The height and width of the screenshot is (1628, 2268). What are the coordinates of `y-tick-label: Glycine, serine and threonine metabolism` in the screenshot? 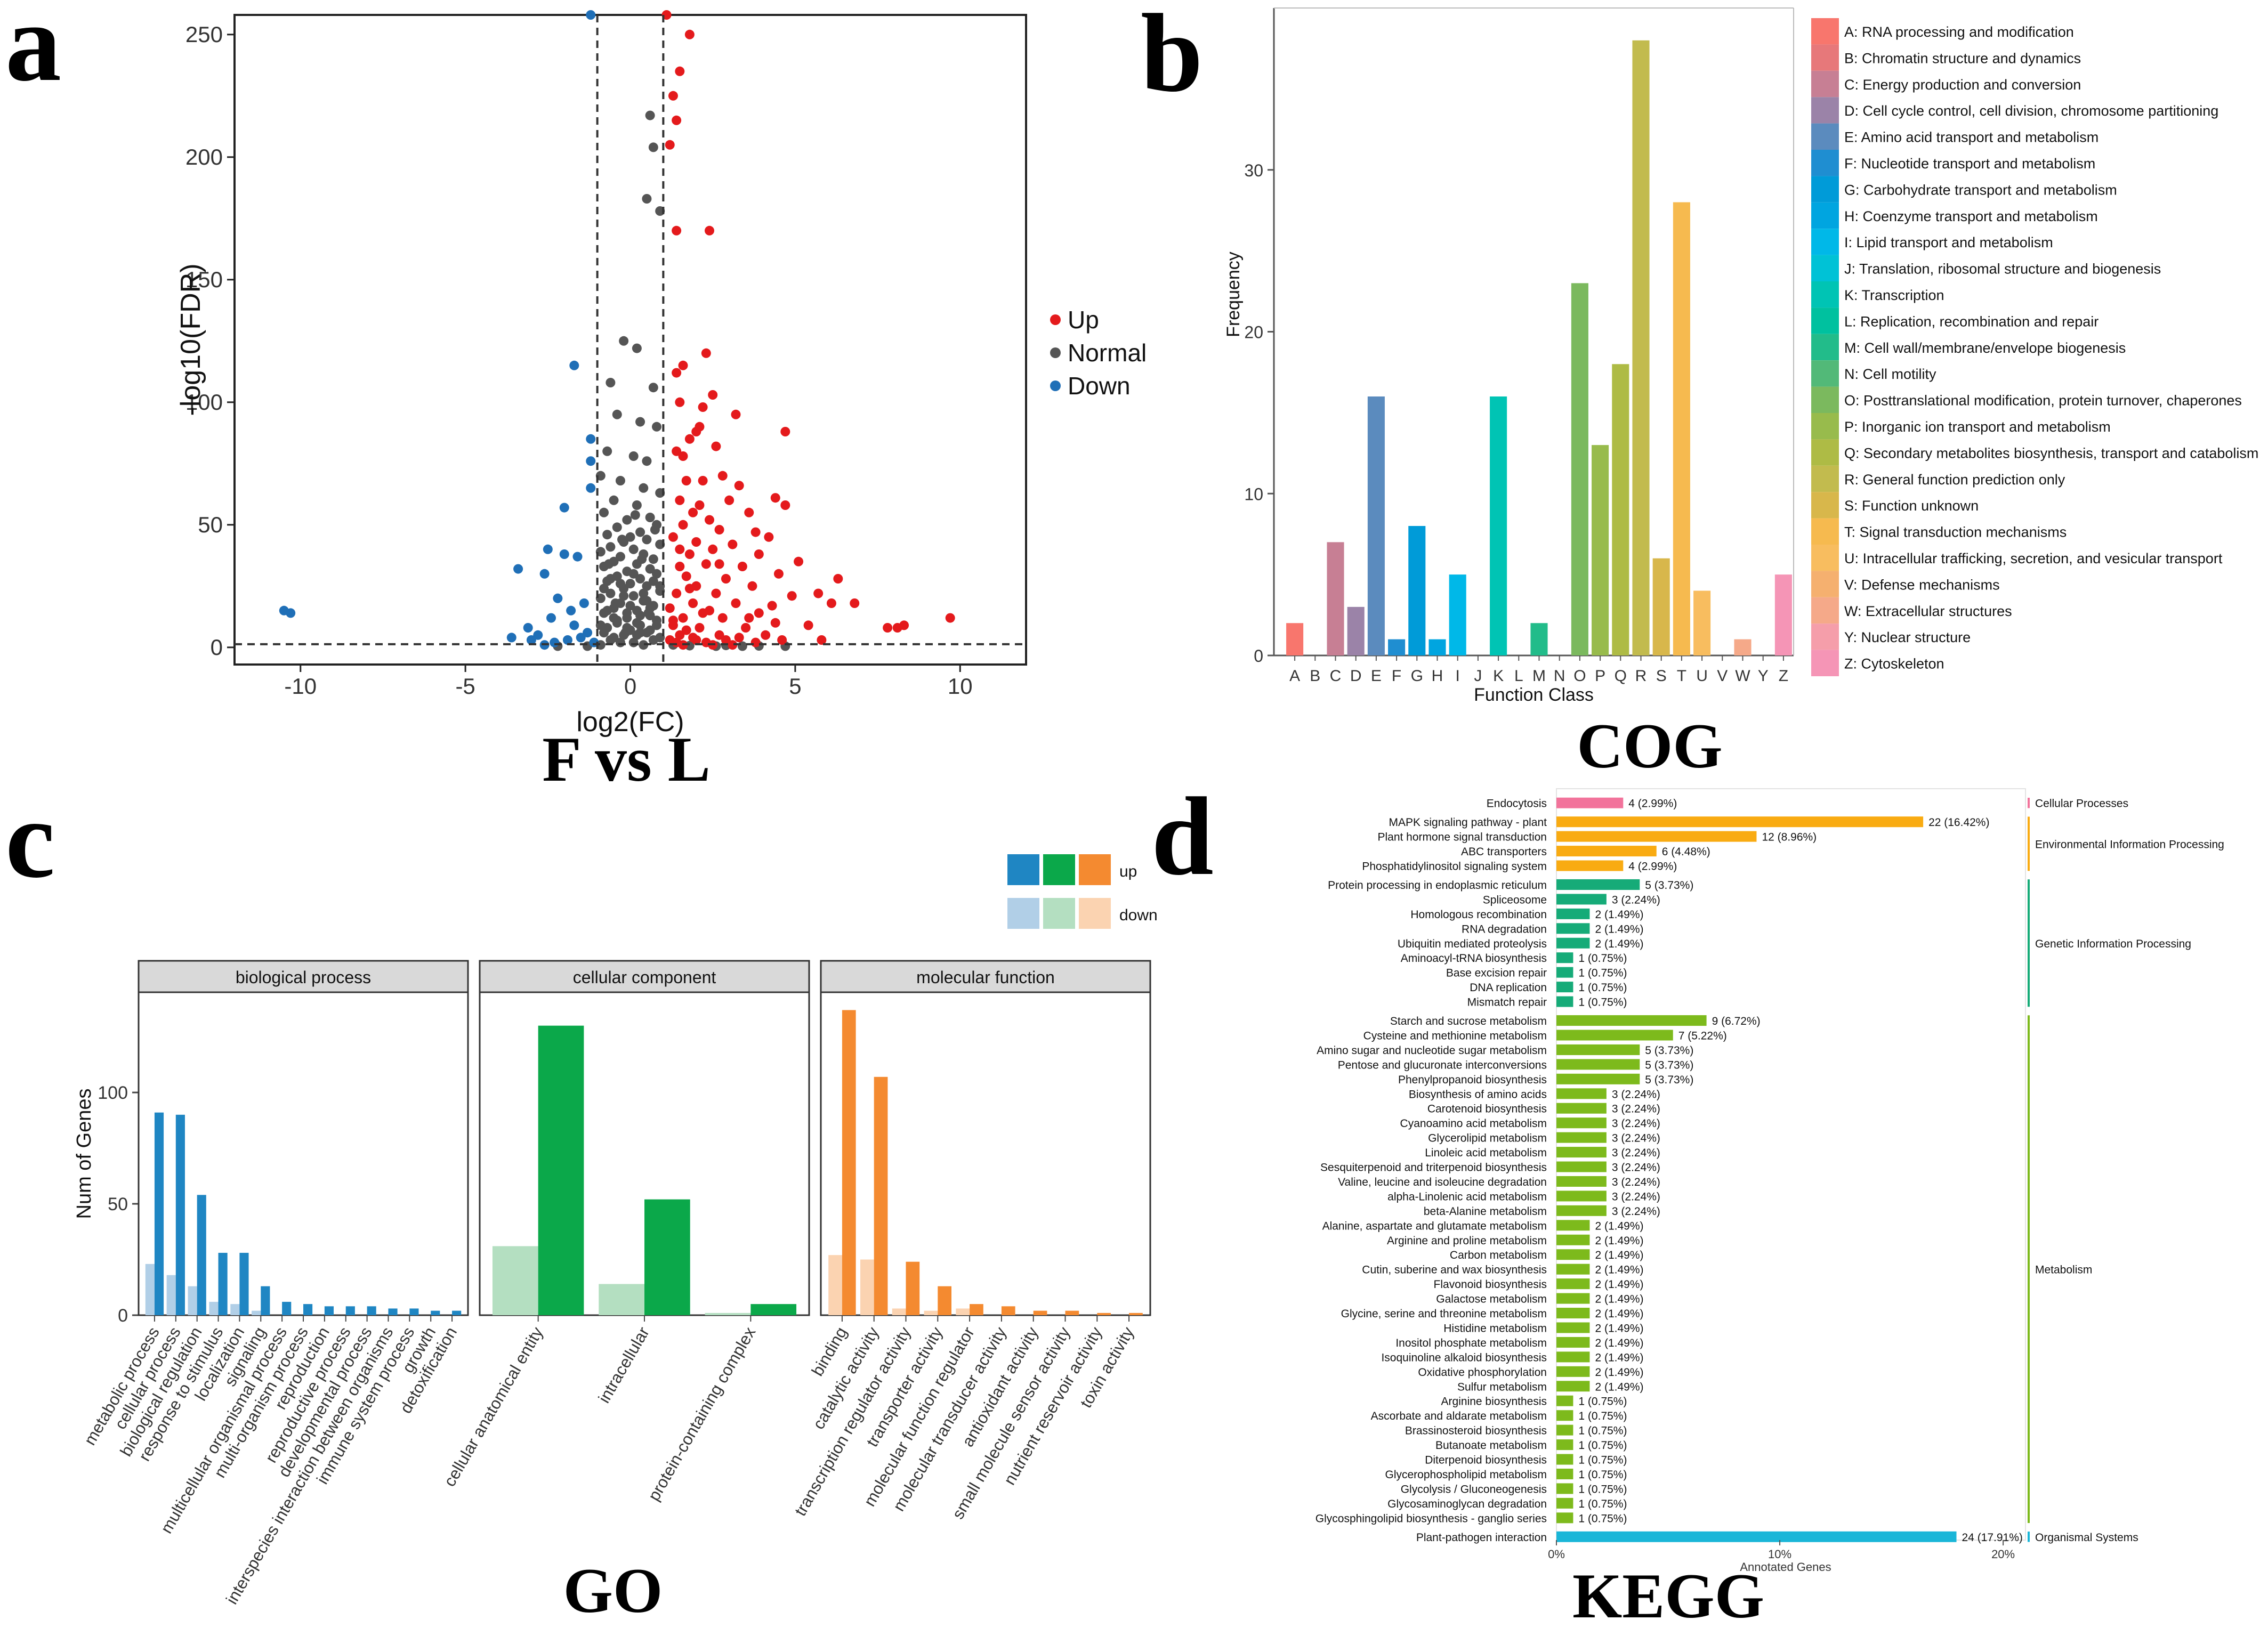 It's located at (1444, 1314).